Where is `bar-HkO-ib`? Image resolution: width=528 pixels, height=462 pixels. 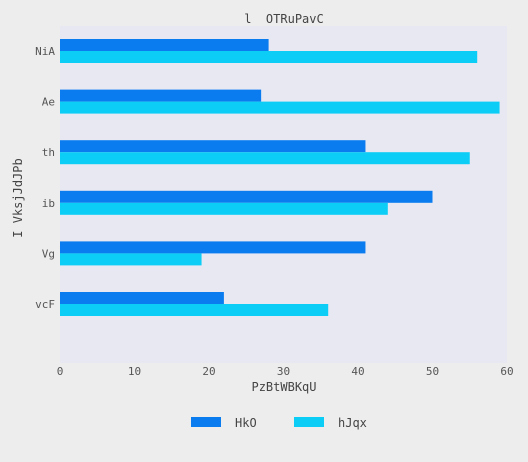
bar-HkO-ib is located at coordinates (246, 196).